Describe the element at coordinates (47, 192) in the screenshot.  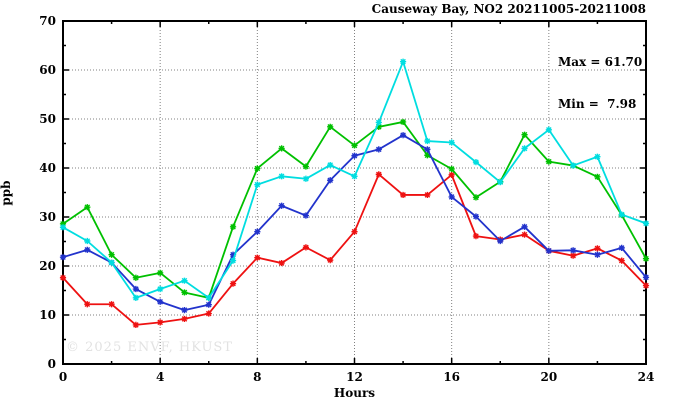
I see `y-tick-labels: 0 10 20 30 40 50 60 70` at that location.